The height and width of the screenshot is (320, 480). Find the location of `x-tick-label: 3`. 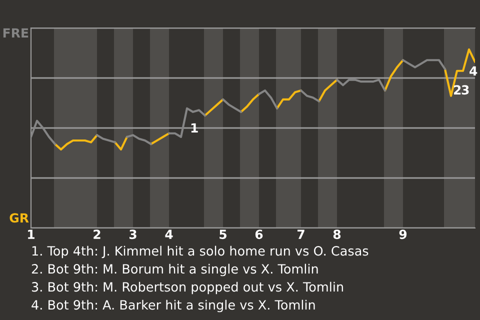

x-tick-label: 3 is located at coordinates (132, 235).